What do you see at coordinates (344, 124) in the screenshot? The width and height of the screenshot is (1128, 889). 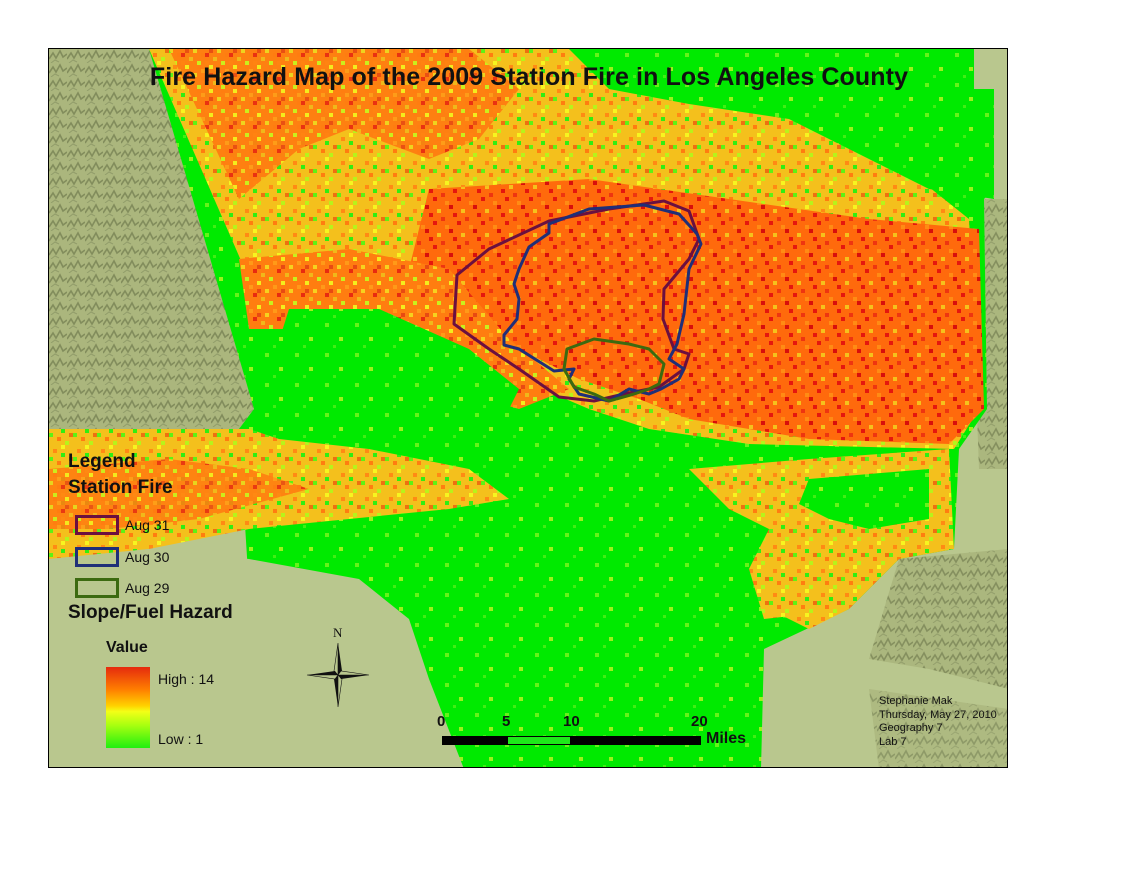 I see `hazard-north-orange` at bounding box center [344, 124].